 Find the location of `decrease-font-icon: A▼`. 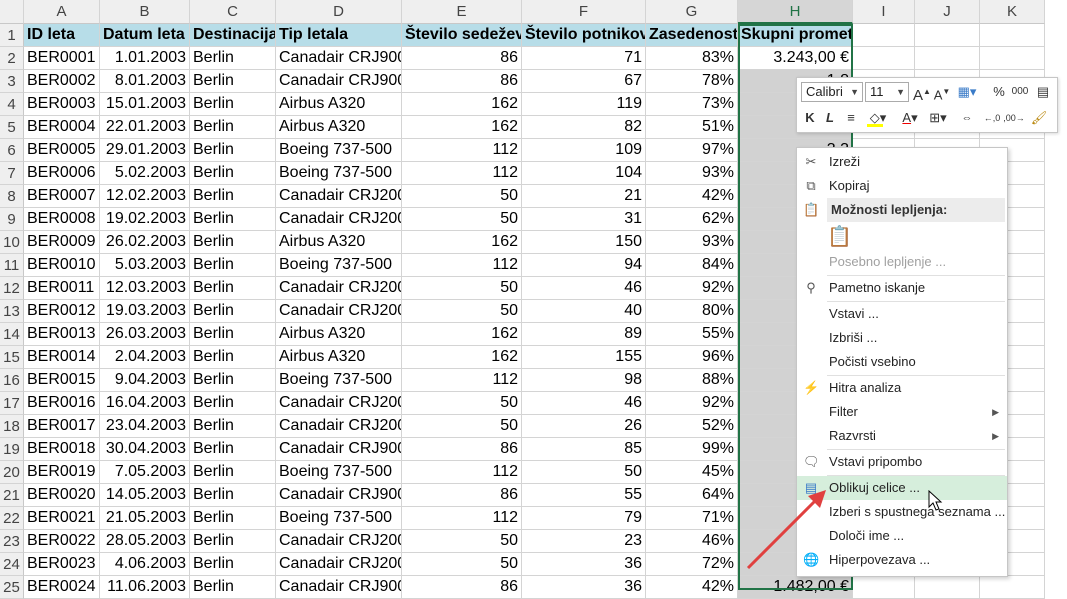

decrease-font-icon: A▼ is located at coordinates (942, 95).